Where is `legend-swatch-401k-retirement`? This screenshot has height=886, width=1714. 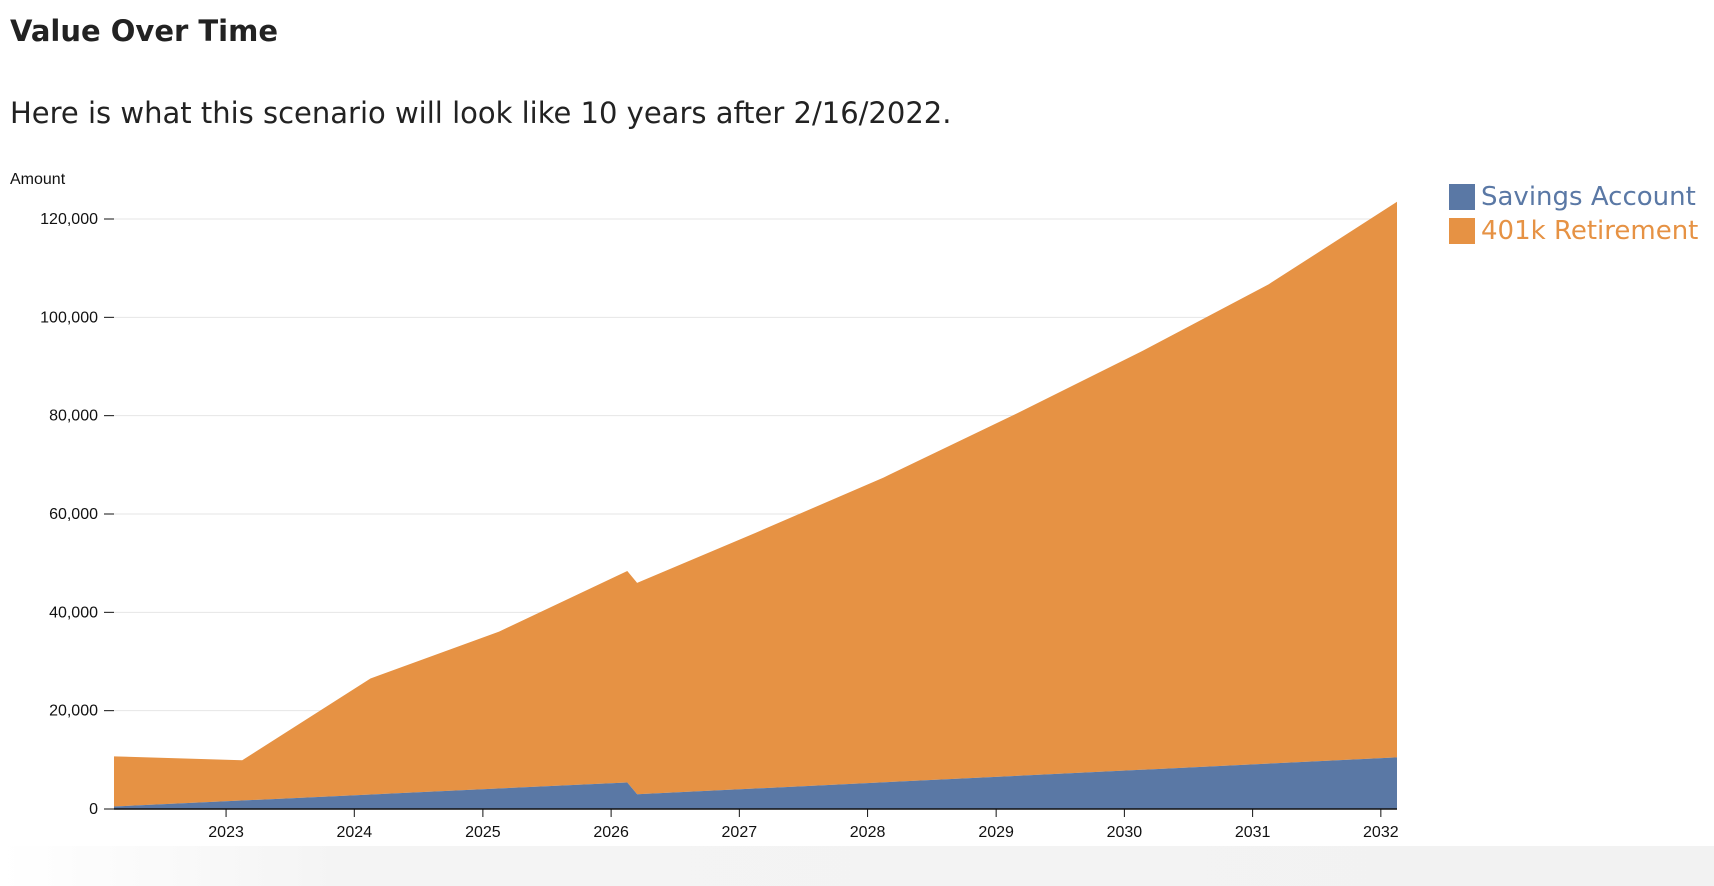 legend-swatch-401k-retirement is located at coordinates (1462, 231).